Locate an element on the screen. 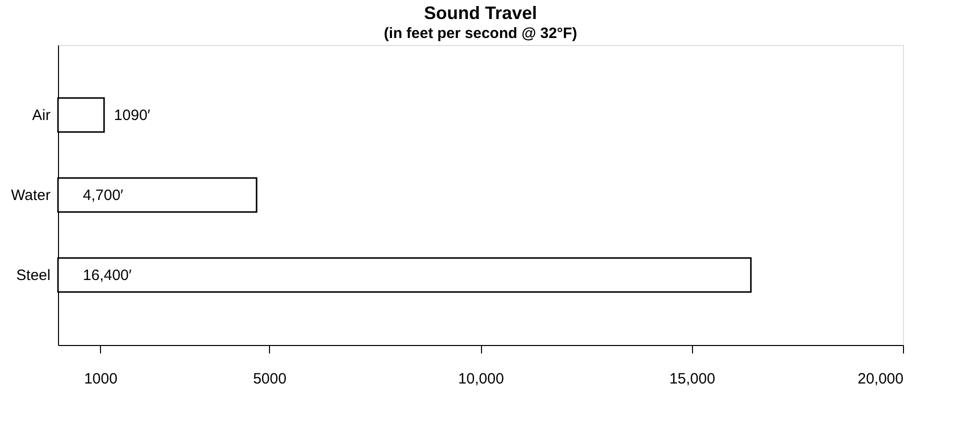  y-tick-label: Air is located at coordinates (41, 115).